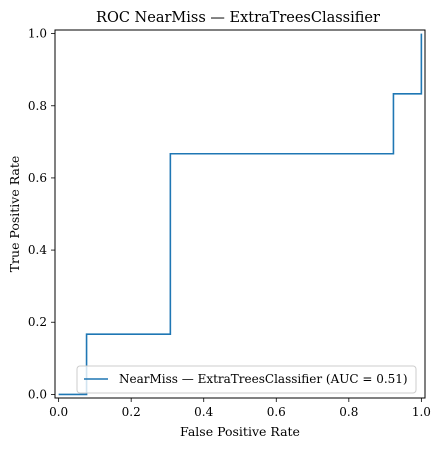 The image size is (440, 449). I want to click on y-tick-label: 0.8, so click(37, 106).